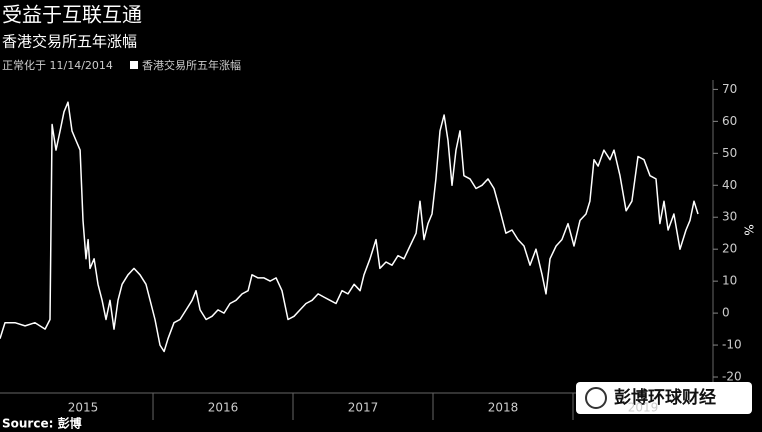 This screenshot has height=432, width=762. What do you see at coordinates (596, 398) in the screenshot?
I see `watermark-logo` at bounding box center [596, 398].